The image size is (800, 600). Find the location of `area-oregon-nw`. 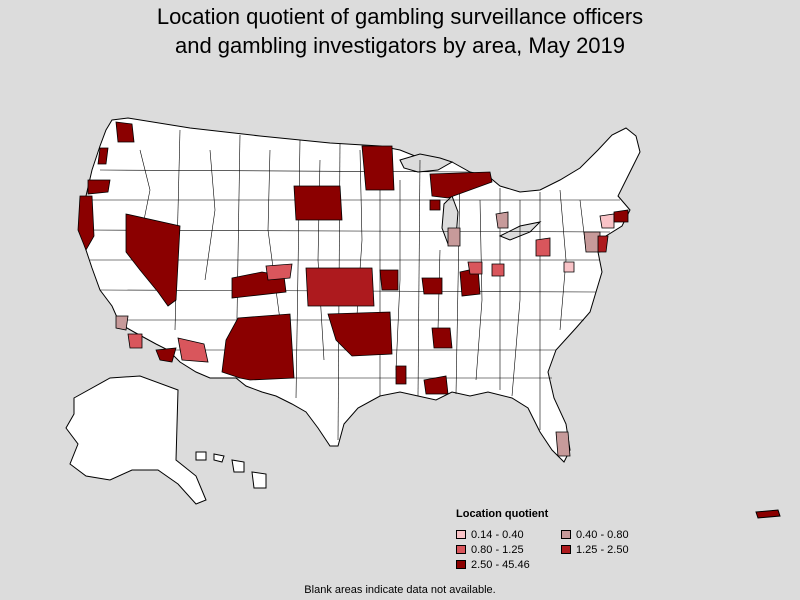

area-oregon-nw is located at coordinates (99, 187).